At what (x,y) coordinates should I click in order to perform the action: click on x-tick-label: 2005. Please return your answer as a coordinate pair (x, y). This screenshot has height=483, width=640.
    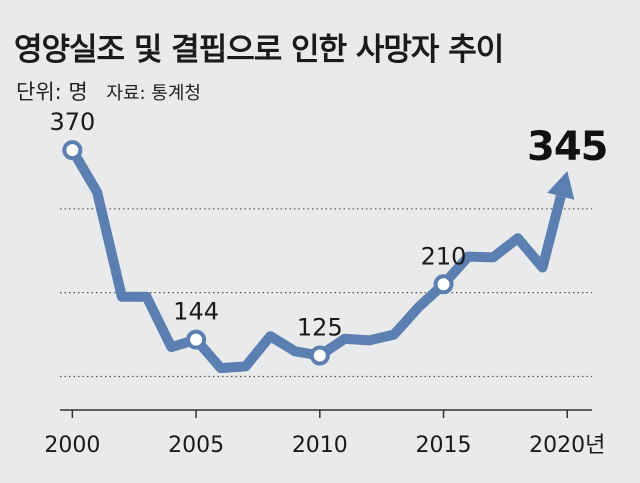
    Looking at the image, I should click on (196, 445).